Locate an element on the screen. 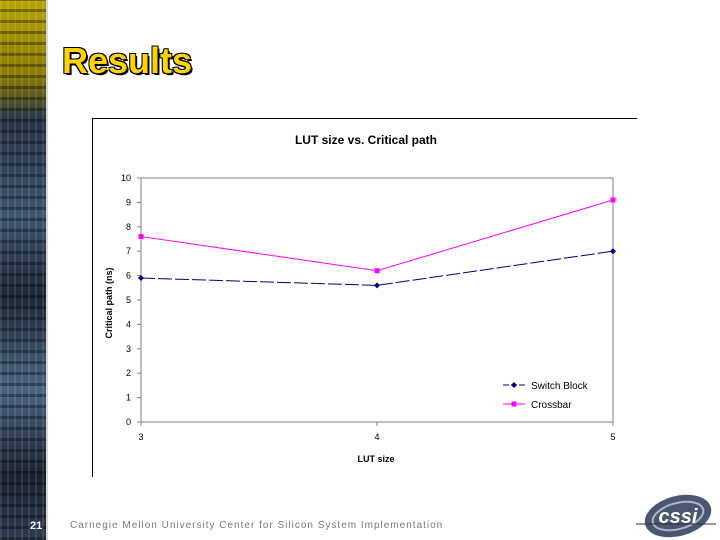  x-tick-label: 5 is located at coordinates (612, 437).